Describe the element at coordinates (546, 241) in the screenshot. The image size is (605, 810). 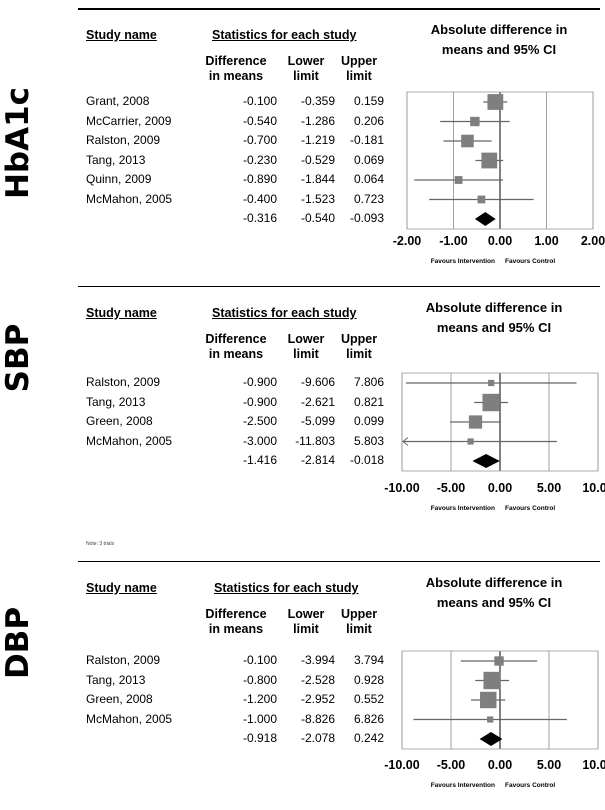
I see `x-tick-label: 1.00` at that location.